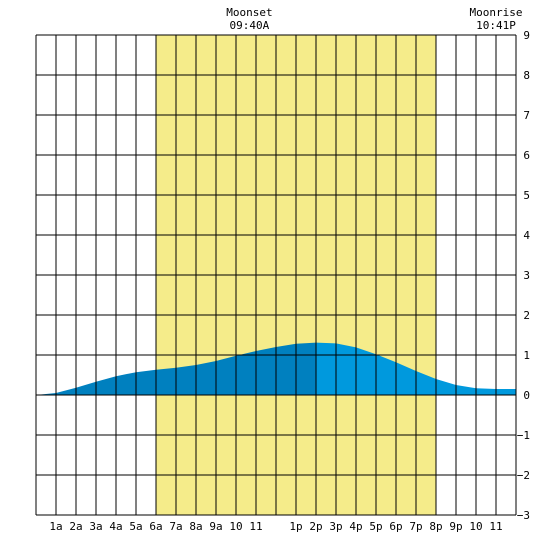 The height and width of the screenshot is (550, 550). What do you see at coordinates (526, 315) in the screenshot?
I see `y-tick-label: 2` at bounding box center [526, 315].